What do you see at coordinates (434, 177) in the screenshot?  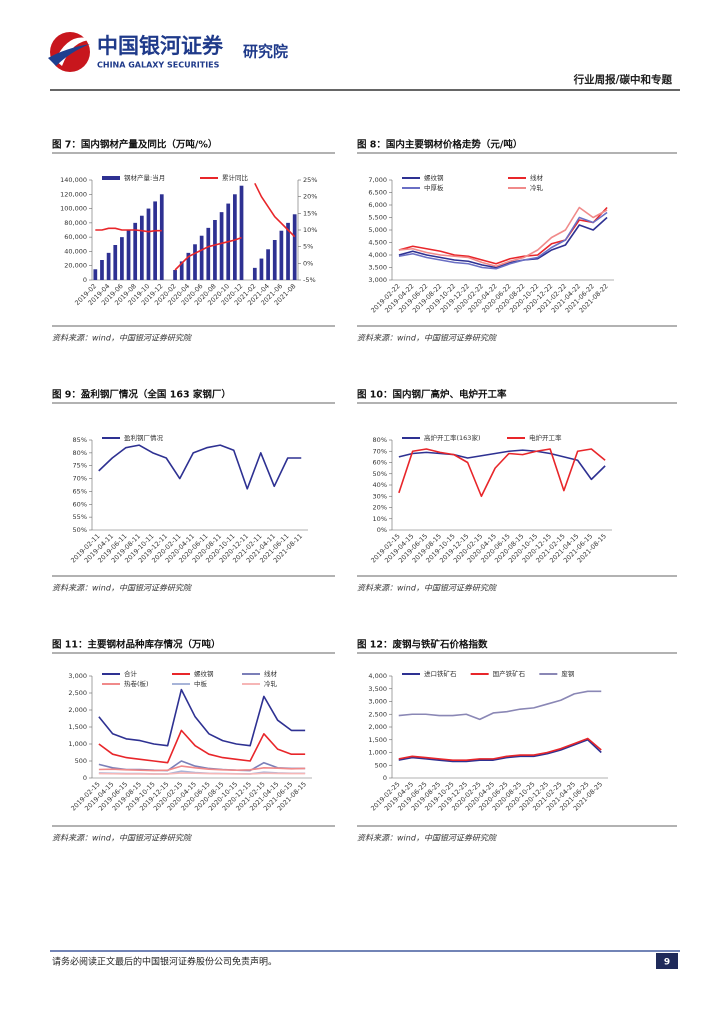 I see `legend-label: 螺纹钢` at bounding box center [434, 177].